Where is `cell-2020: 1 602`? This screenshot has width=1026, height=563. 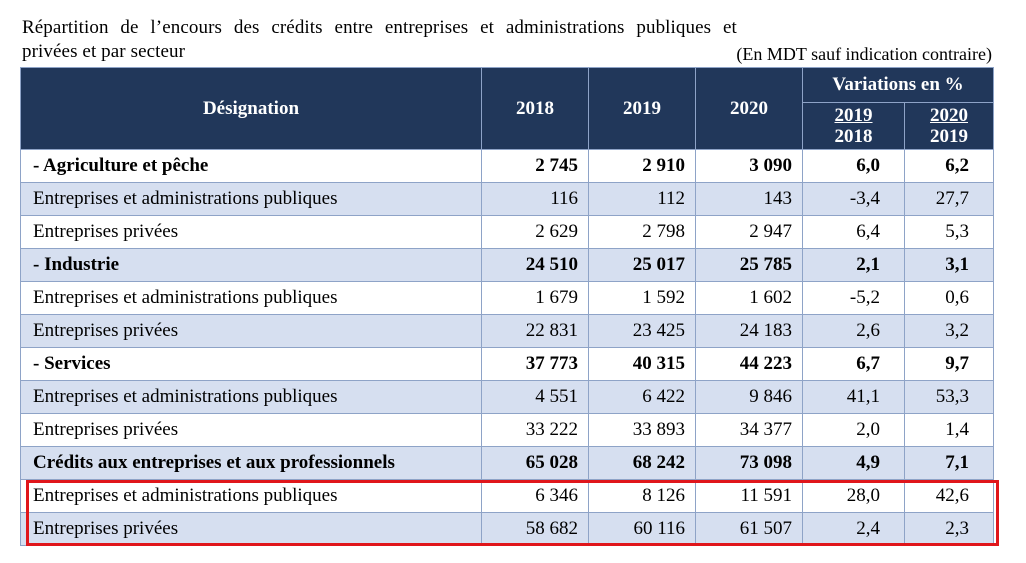 cell-2020: 1 602 is located at coordinates (749, 298).